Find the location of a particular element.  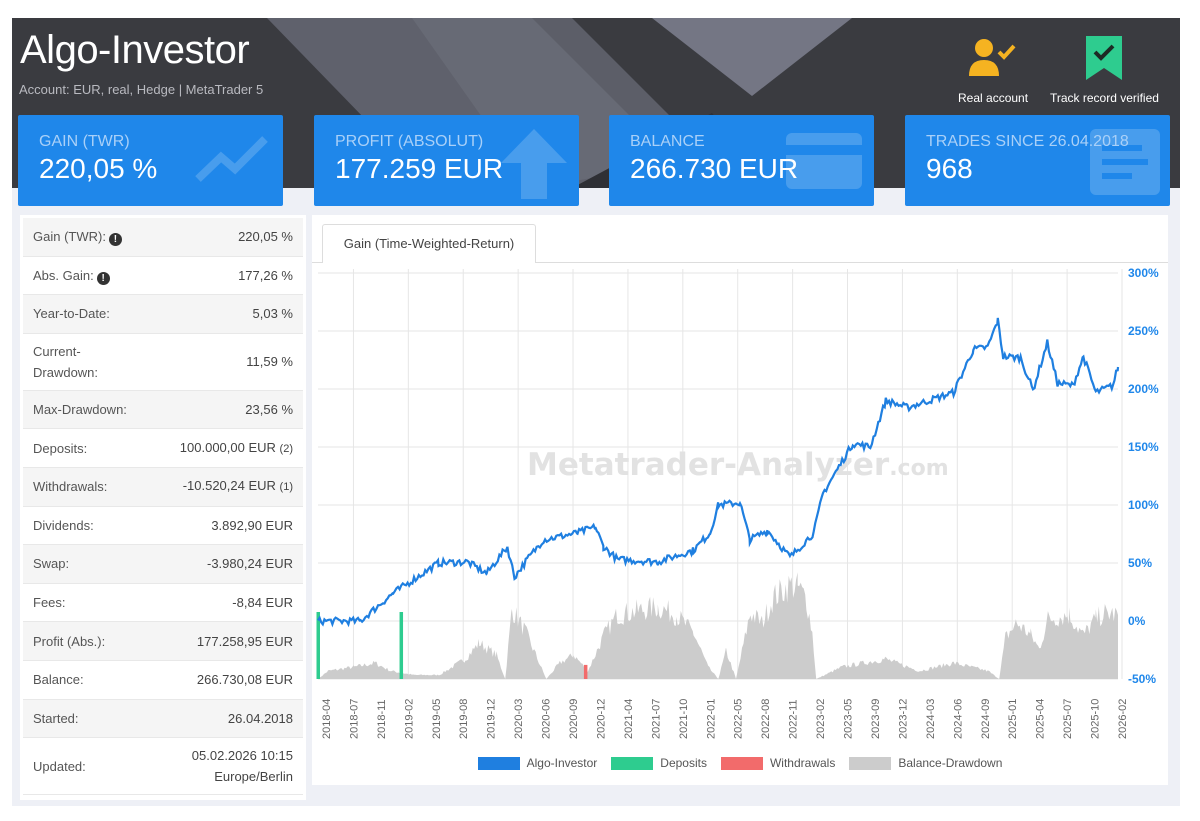

x-tick-label: 2025-04 is located at coordinates (1041, 719).